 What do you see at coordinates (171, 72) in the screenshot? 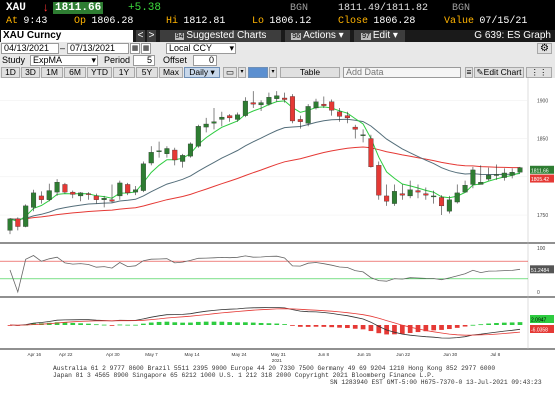
I see `range-max-button: Max` at bounding box center [171, 72].